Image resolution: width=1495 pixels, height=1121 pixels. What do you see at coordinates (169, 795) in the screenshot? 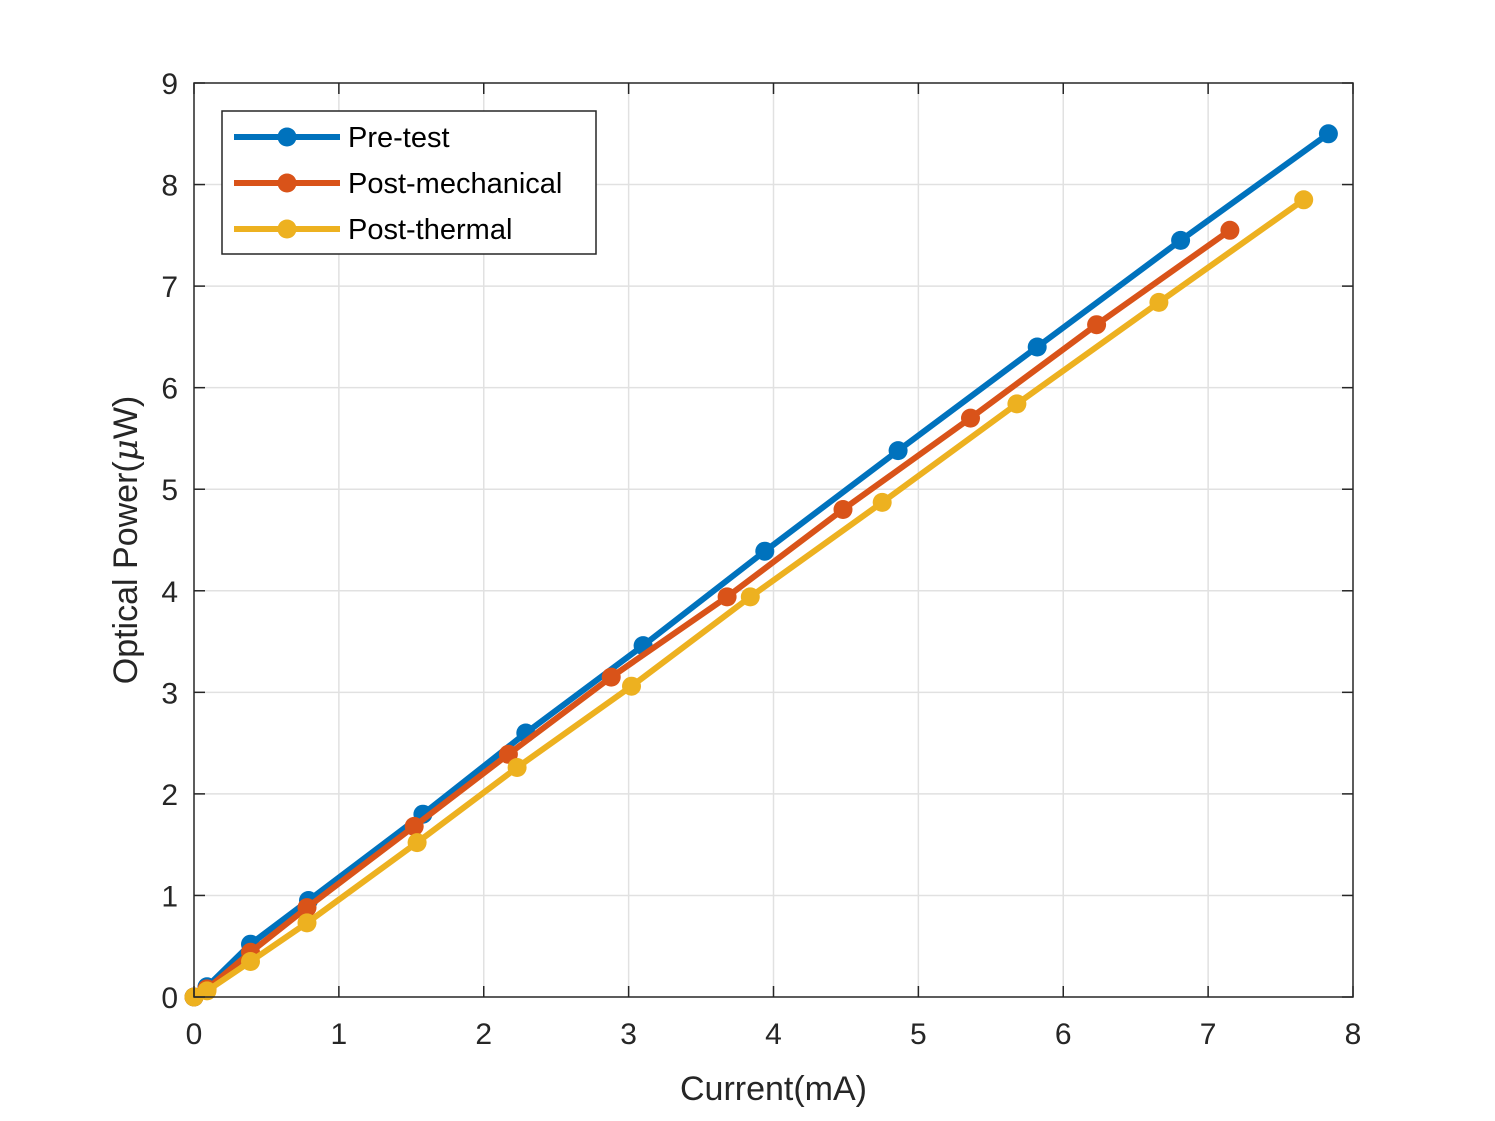
I see `y-tick-label: 2` at bounding box center [169, 795].